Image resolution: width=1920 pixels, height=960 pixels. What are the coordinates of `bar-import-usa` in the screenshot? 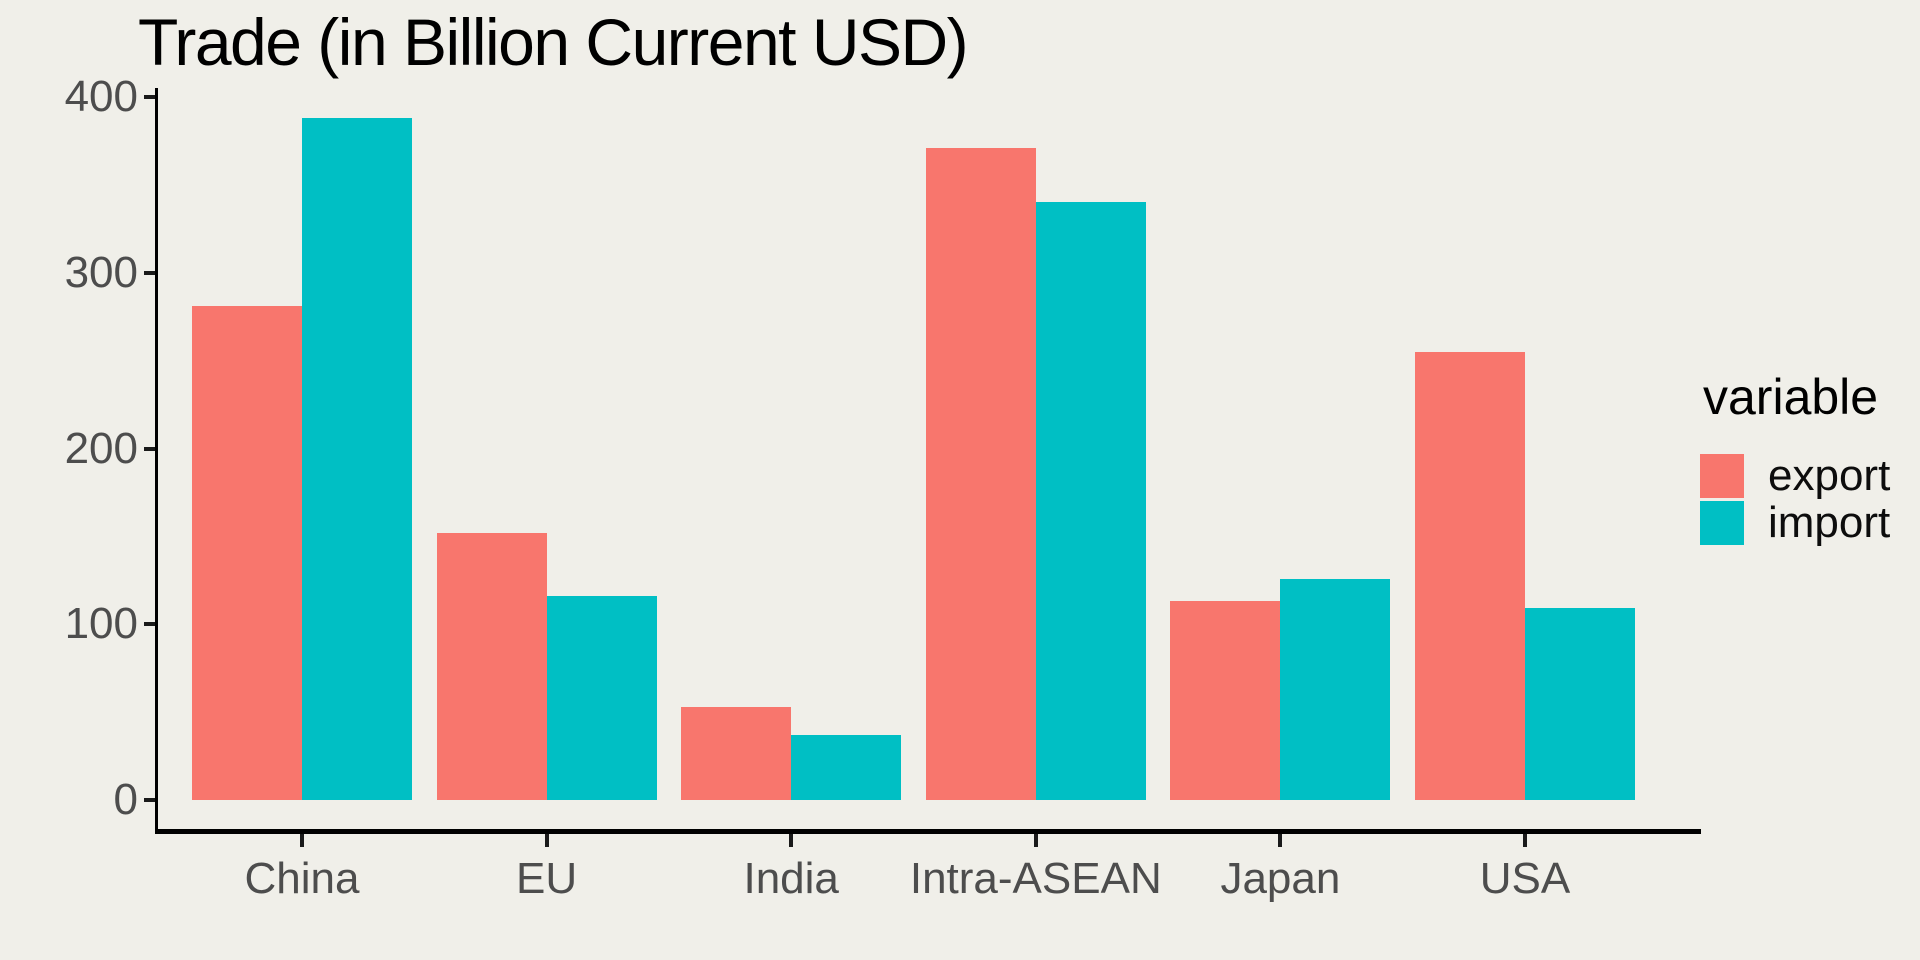 It's located at (1580, 704).